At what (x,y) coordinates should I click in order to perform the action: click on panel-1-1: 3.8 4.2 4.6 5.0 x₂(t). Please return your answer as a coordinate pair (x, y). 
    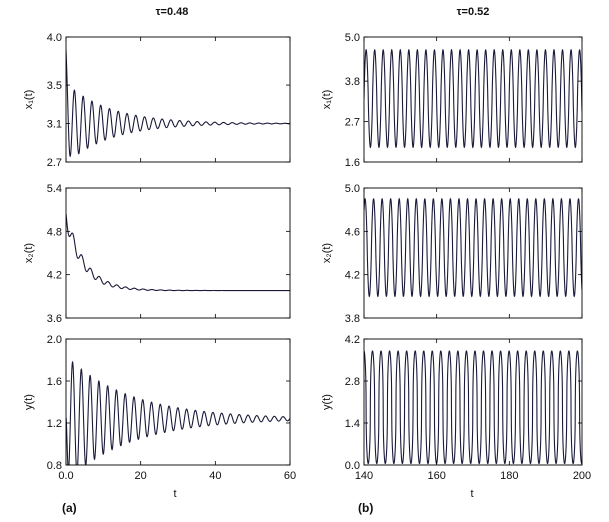
    Looking at the image, I should click on (452, 254).